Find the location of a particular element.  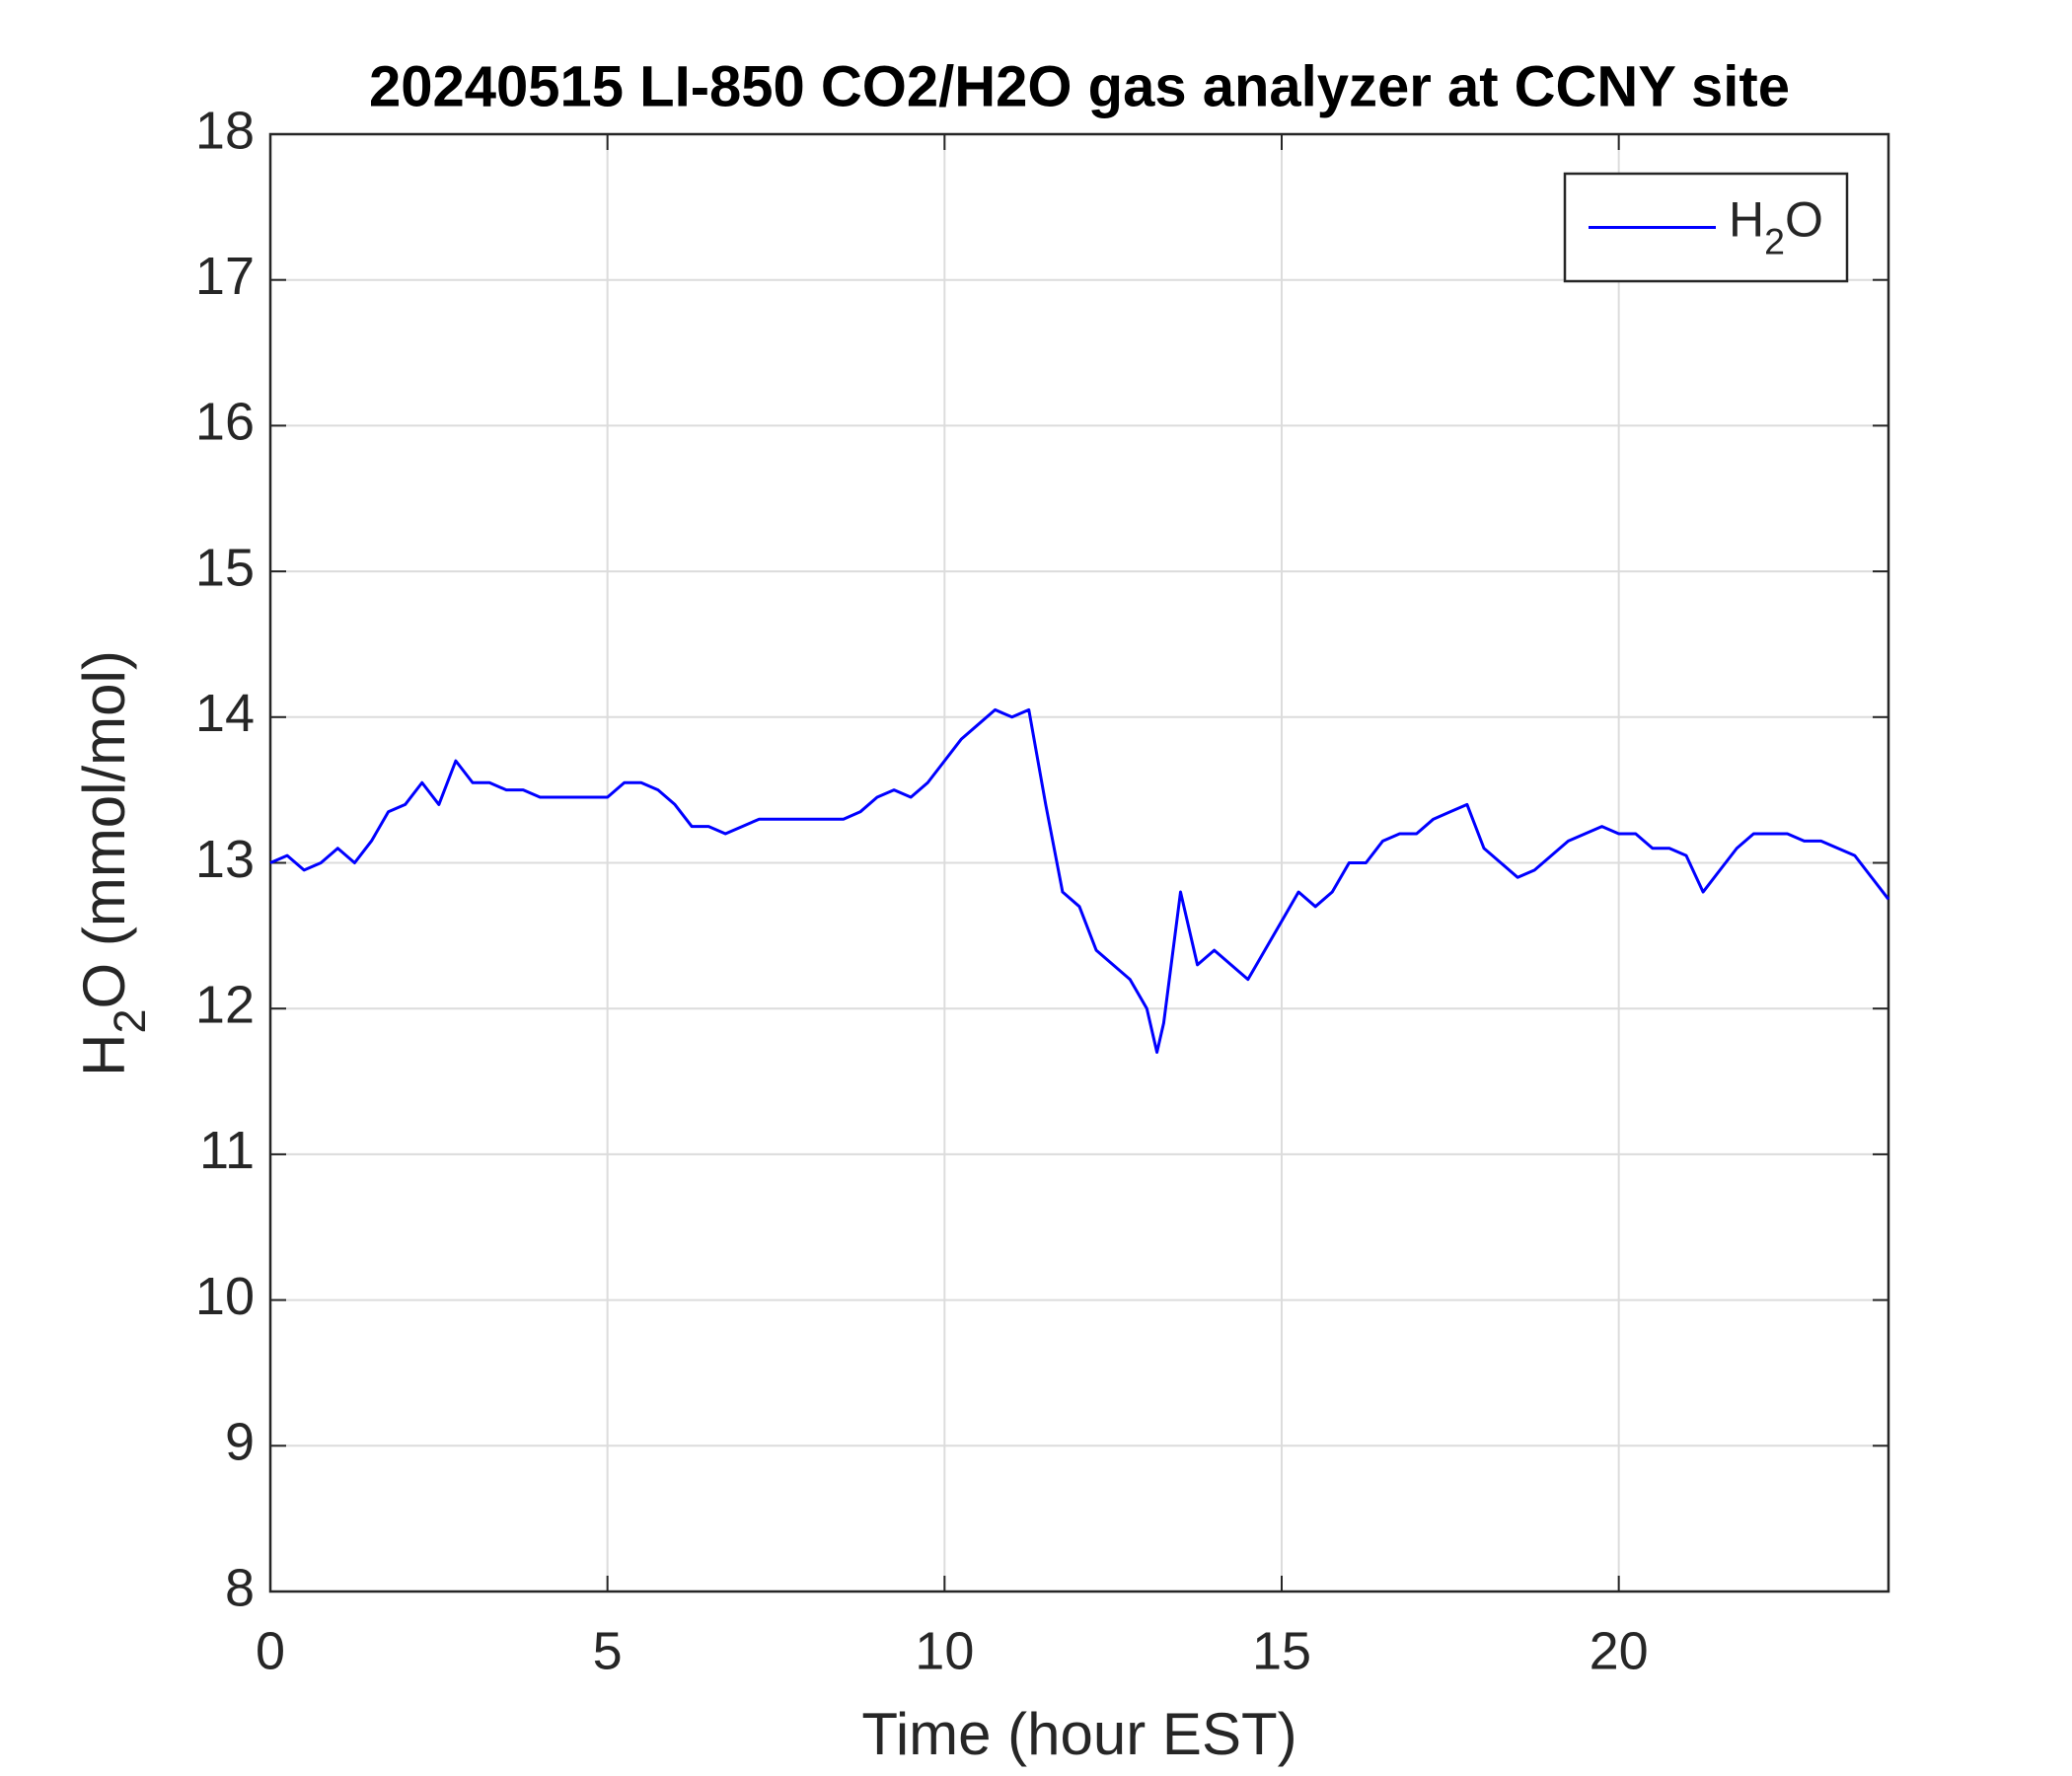

y-tick-label: 13 is located at coordinates (225, 859).